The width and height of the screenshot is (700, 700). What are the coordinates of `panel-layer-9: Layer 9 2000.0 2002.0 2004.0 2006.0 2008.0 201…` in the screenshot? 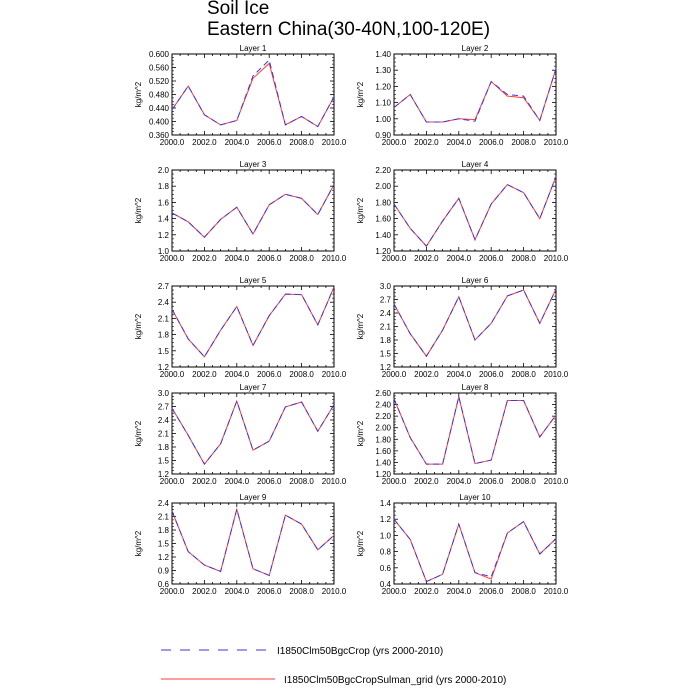 It's located at (240, 544).